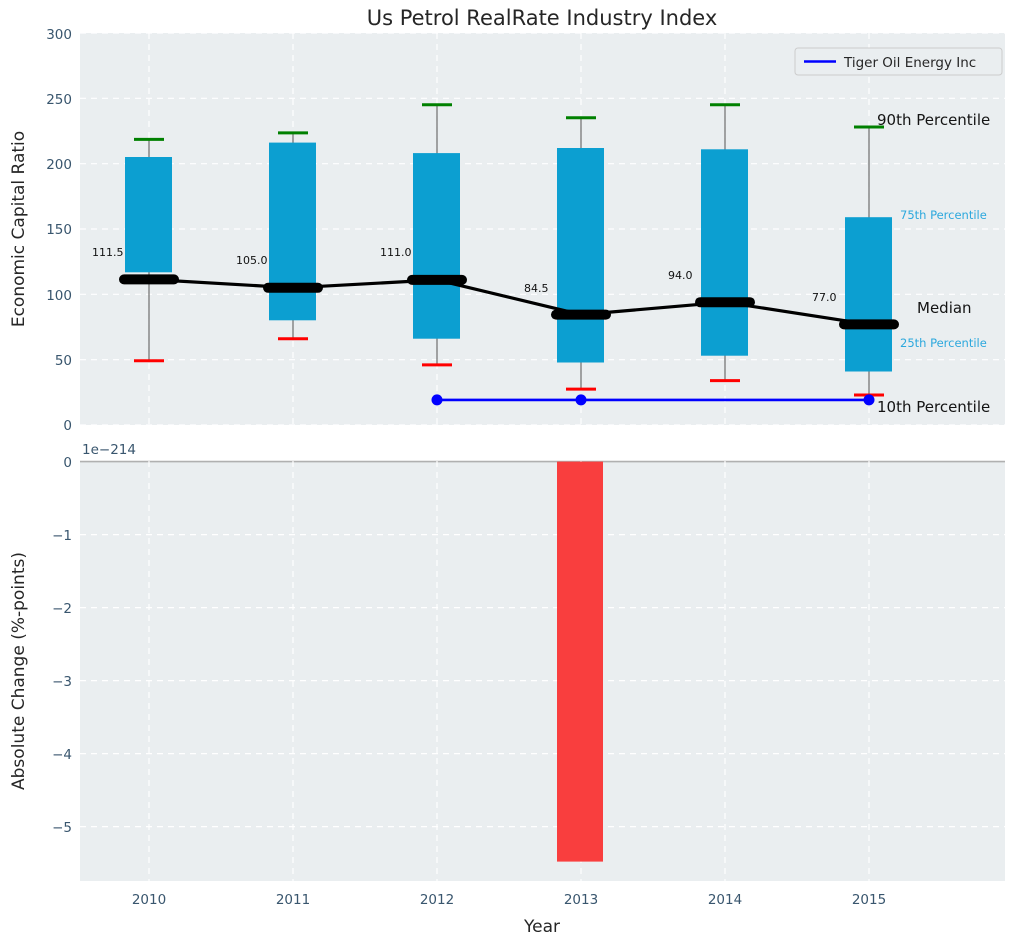  Describe the element at coordinates (944, 308) in the screenshot. I see `annotation-median: Median` at that location.